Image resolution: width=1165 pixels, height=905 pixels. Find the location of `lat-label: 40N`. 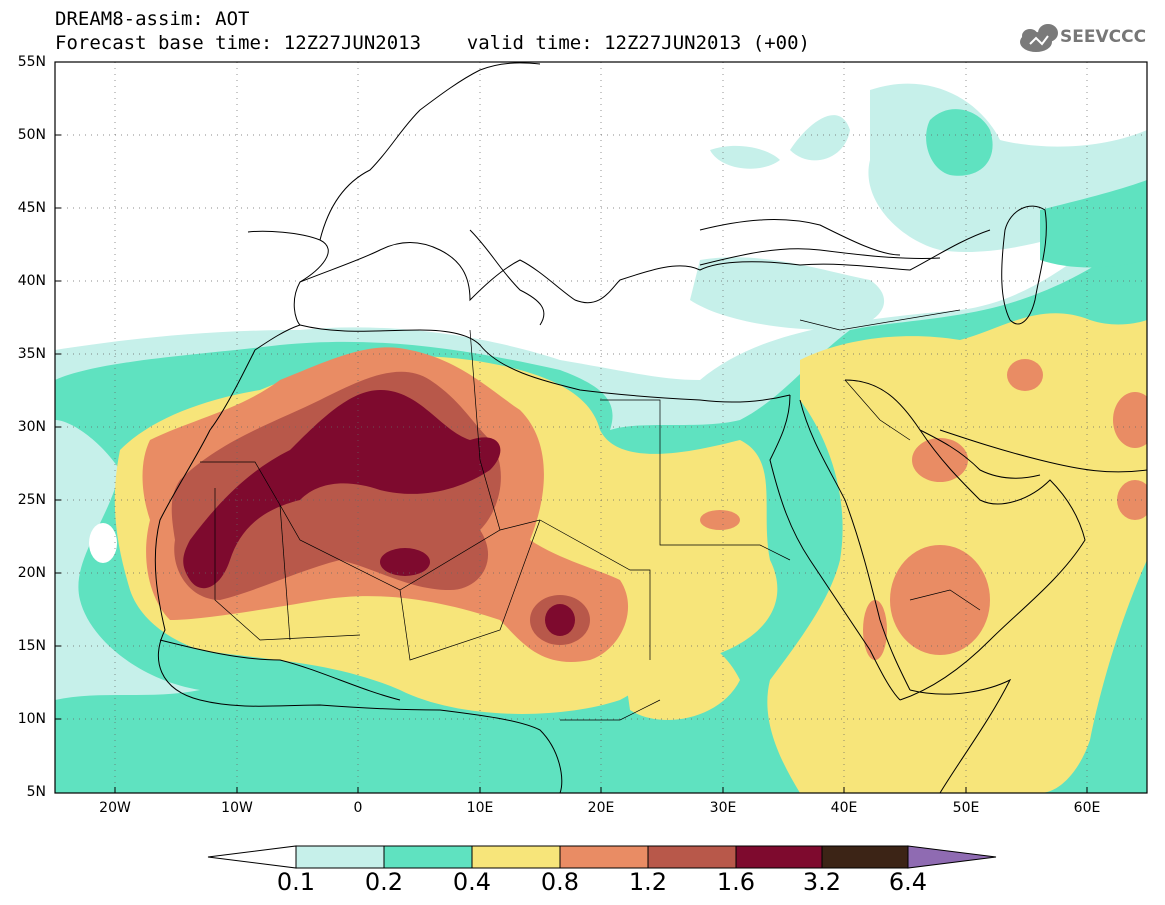

lat-label: 40N is located at coordinates (31, 281).